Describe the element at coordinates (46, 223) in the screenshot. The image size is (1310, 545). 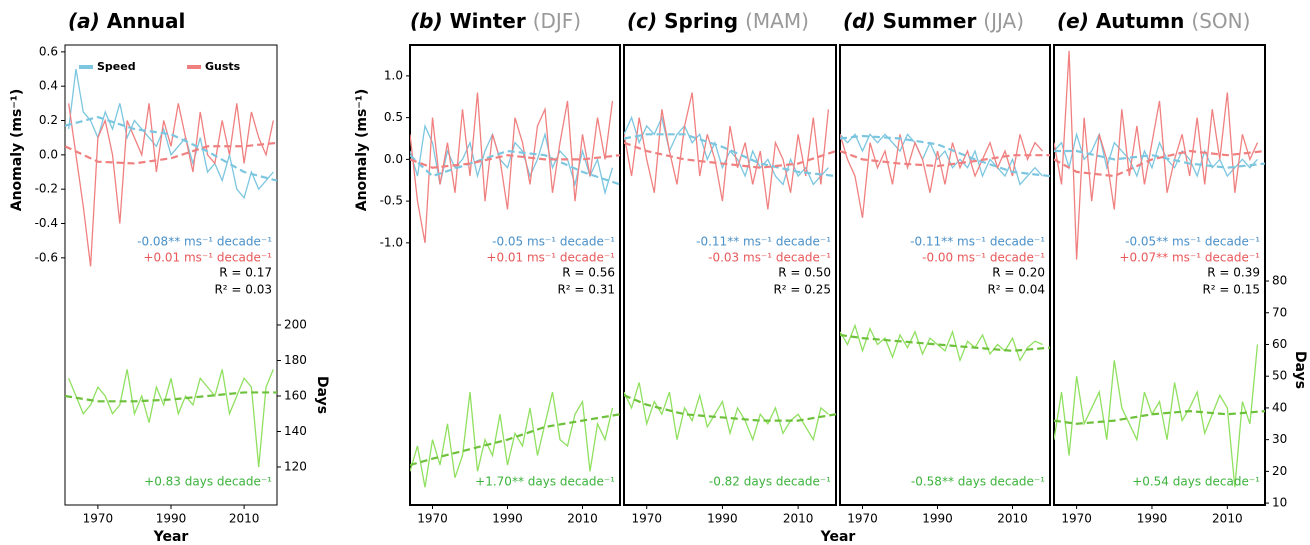
I see `y-tick-label: -0.4` at that location.